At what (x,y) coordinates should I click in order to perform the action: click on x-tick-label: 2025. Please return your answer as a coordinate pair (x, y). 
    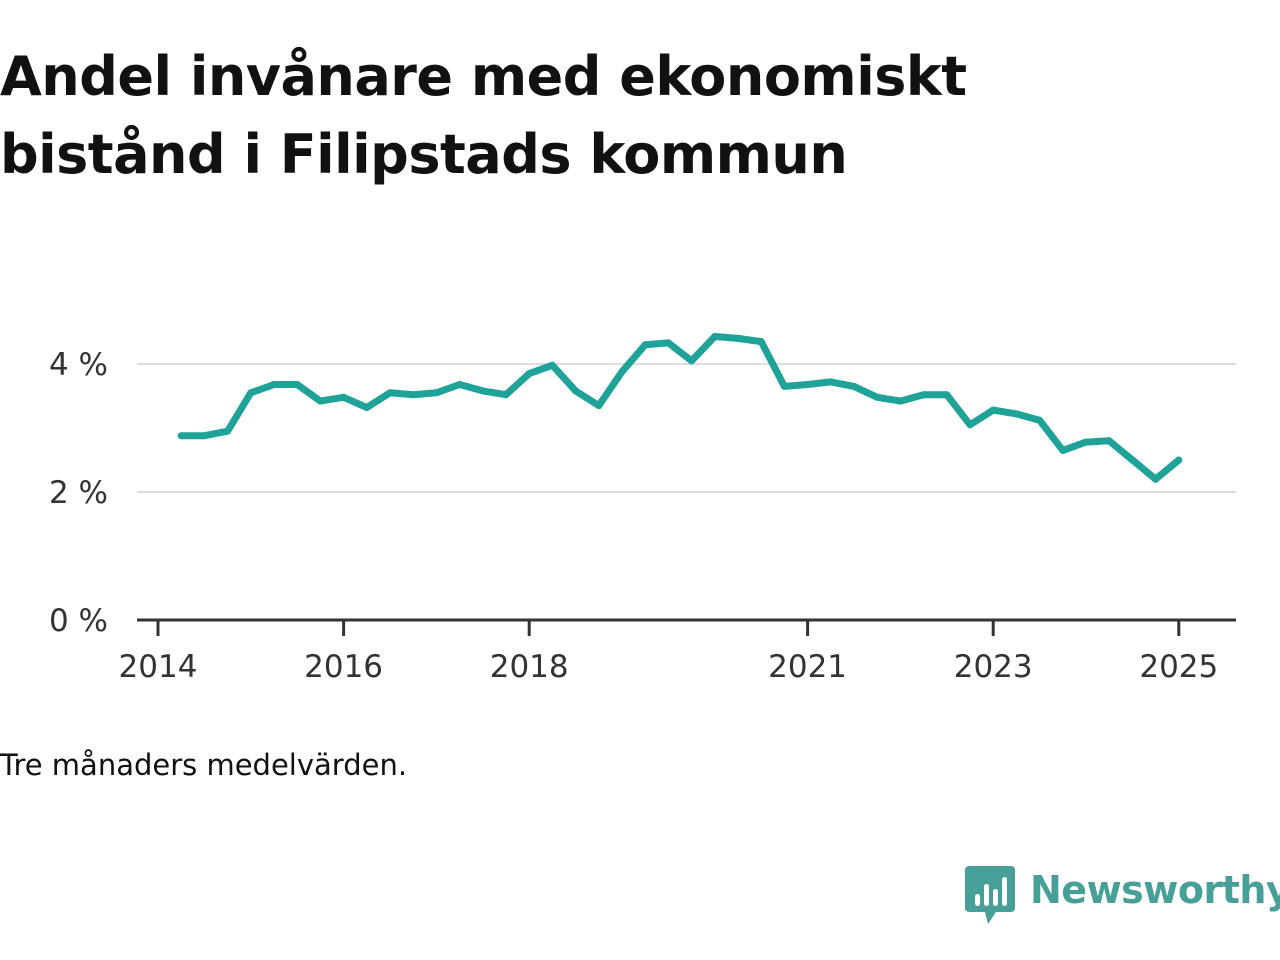
    Looking at the image, I should click on (1178, 667).